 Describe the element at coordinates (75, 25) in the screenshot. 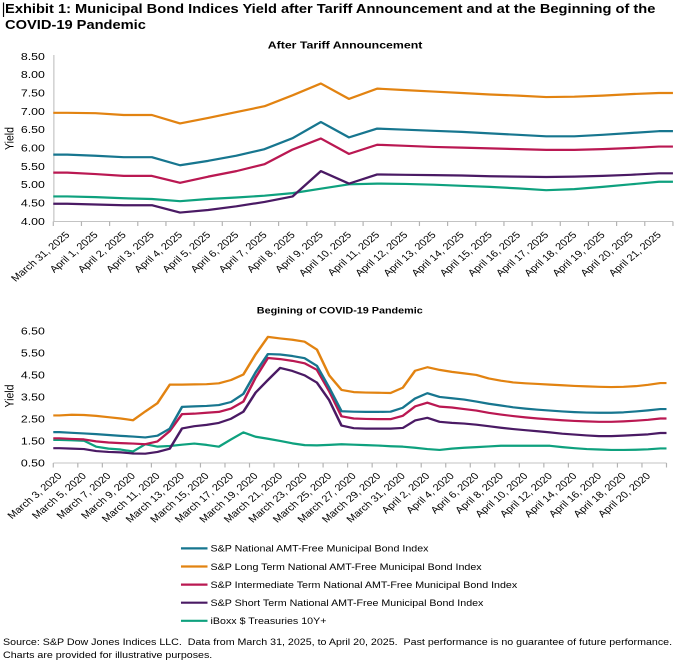

I see `svg-text: COVID-19 Pandemic` at that location.